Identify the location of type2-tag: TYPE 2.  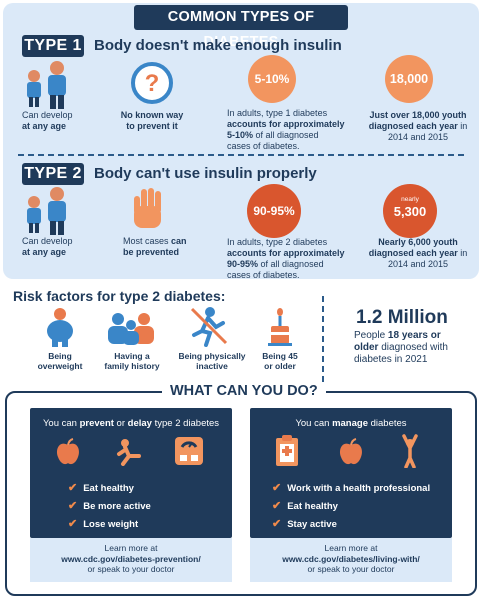
(53, 174).